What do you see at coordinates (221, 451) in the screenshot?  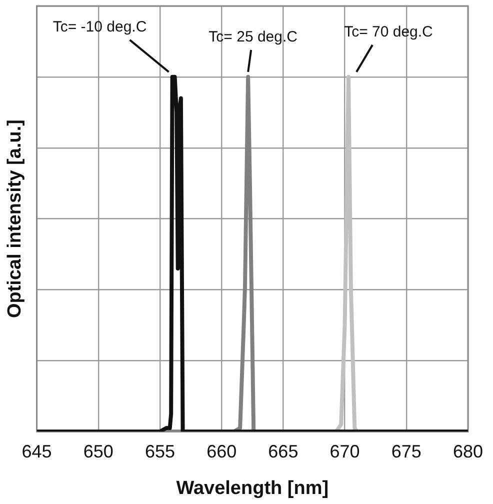 I see `x-tick-label: 660` at bounding box center [221, 451].